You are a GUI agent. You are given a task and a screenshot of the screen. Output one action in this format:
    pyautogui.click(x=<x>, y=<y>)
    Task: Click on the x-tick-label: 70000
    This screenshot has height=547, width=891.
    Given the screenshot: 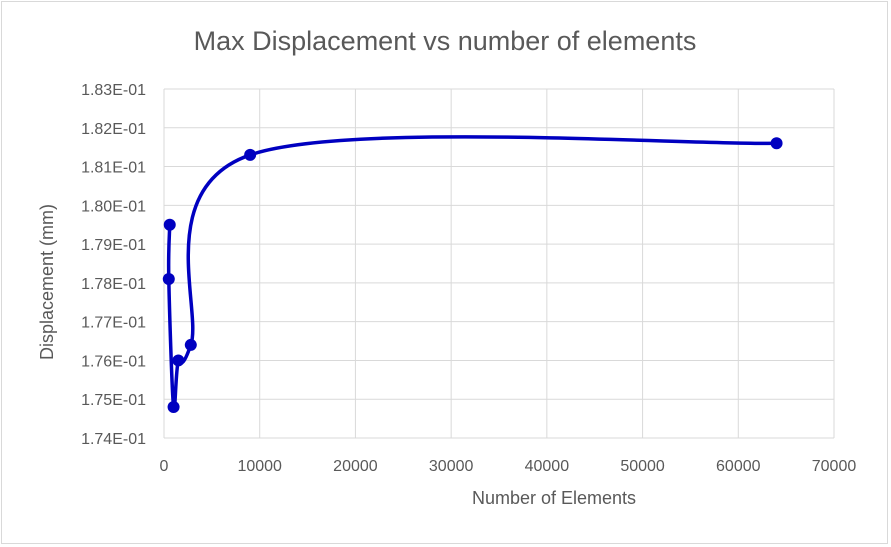 What is the action you would take?
    pyautogui.click(x=834, y=466)
    